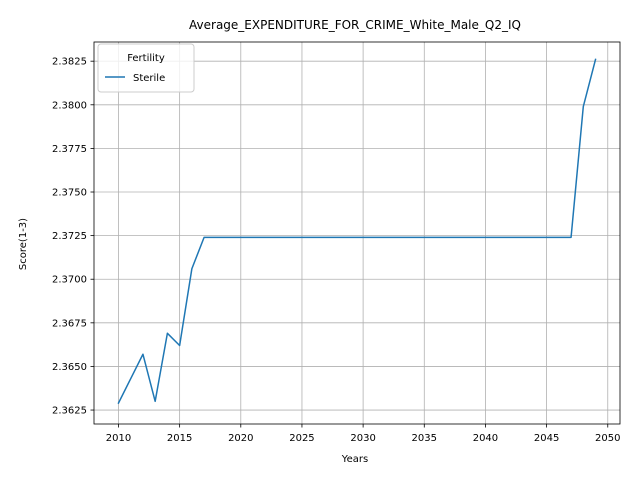 Image resolution: width=640 pixels, height=480 pixels. Describe the element at coordinates (546, 438) in the screenshot. I see `x-tick-label: 2045` at that location.